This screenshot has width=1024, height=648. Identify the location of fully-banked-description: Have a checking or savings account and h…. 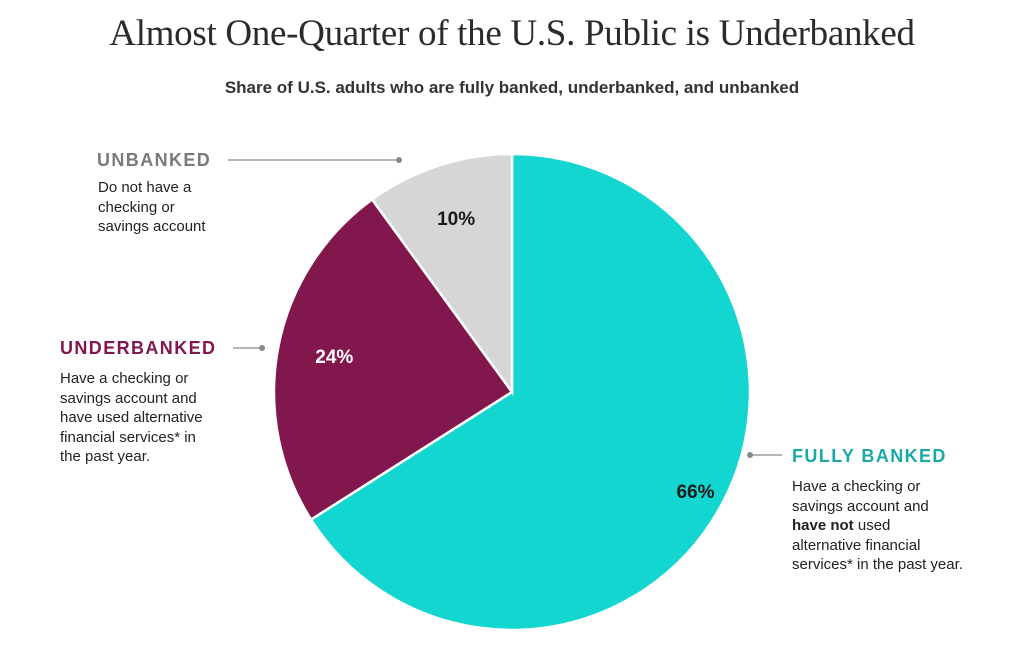
(877, 525).